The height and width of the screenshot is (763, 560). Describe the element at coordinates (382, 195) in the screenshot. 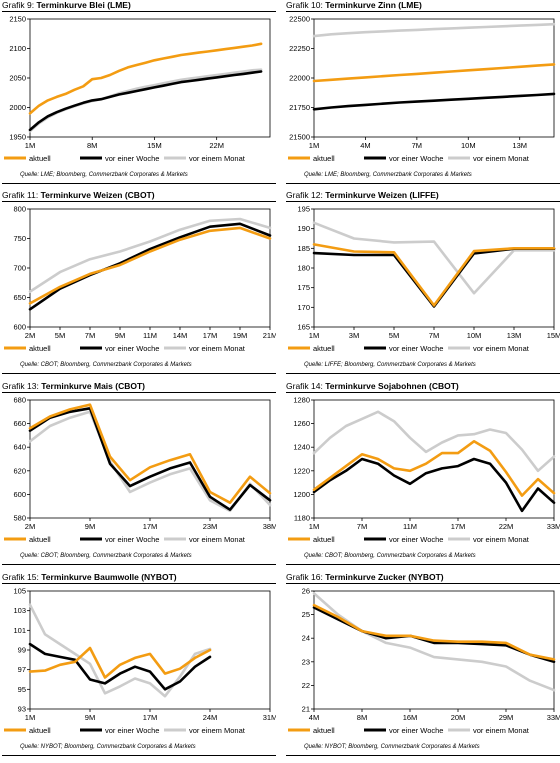

I see `chart-title-text: Terminkurve Weizen (LIFFE)` at that location.